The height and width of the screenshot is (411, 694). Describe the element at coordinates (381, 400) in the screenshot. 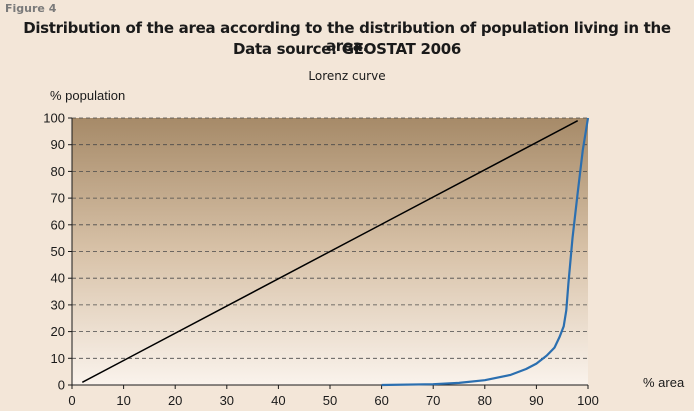

I see `x-tick-label: 60` at that location.